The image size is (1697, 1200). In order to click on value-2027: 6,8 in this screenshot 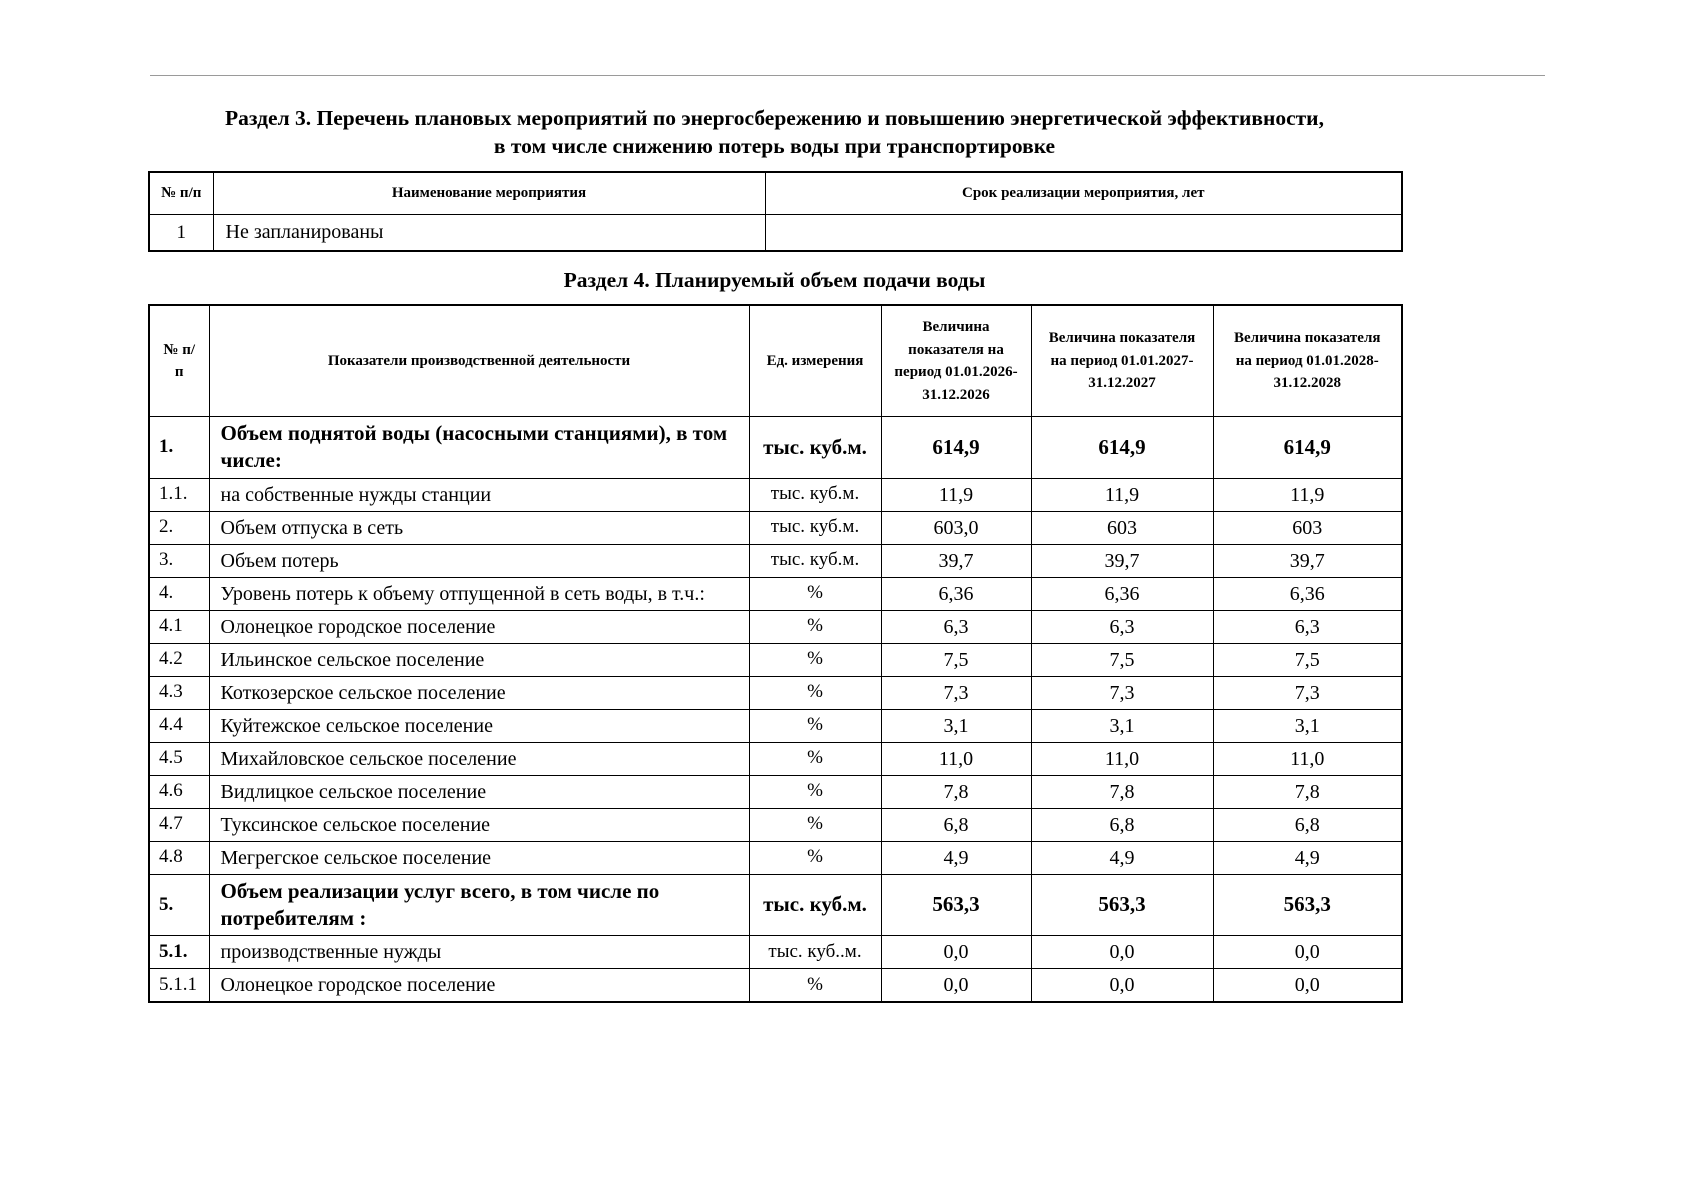, I will do `click(1122, 824)`.